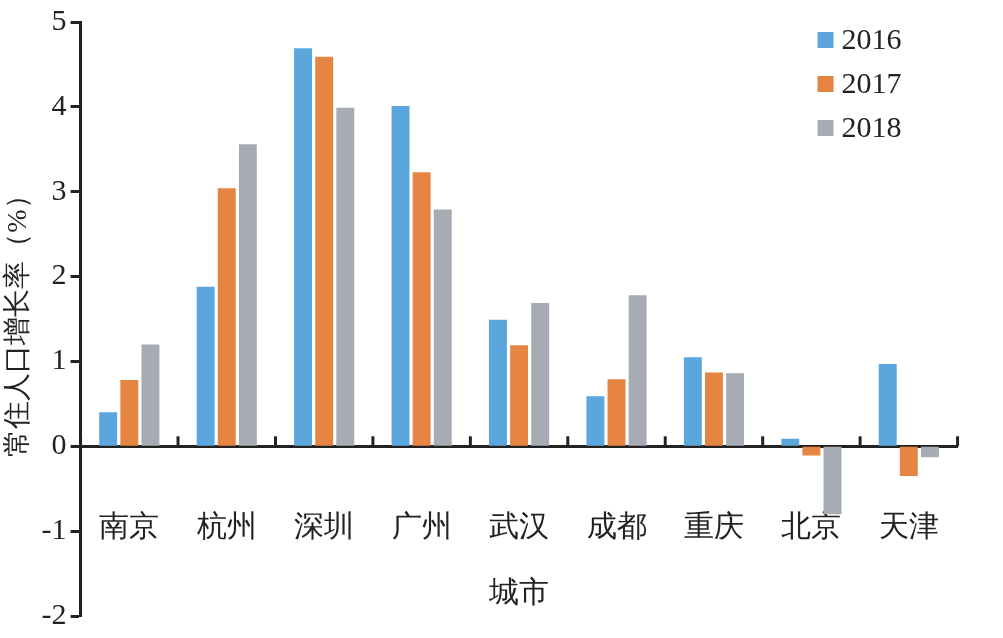 Image resolution: width=1003 pixels, height=638 pixels. I want to click on x-tick-label: 深圳, so click(324, 526).